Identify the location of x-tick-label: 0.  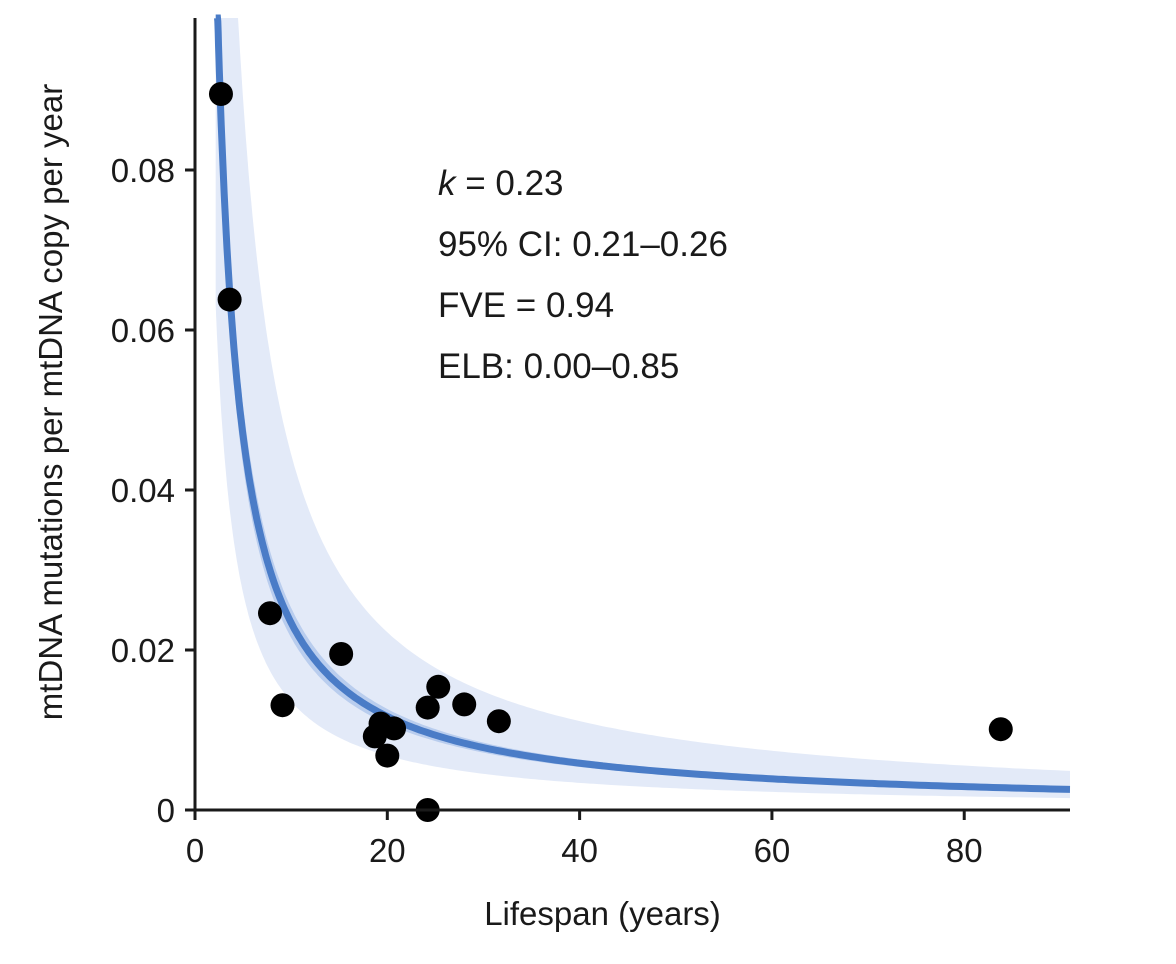
(195, 850).